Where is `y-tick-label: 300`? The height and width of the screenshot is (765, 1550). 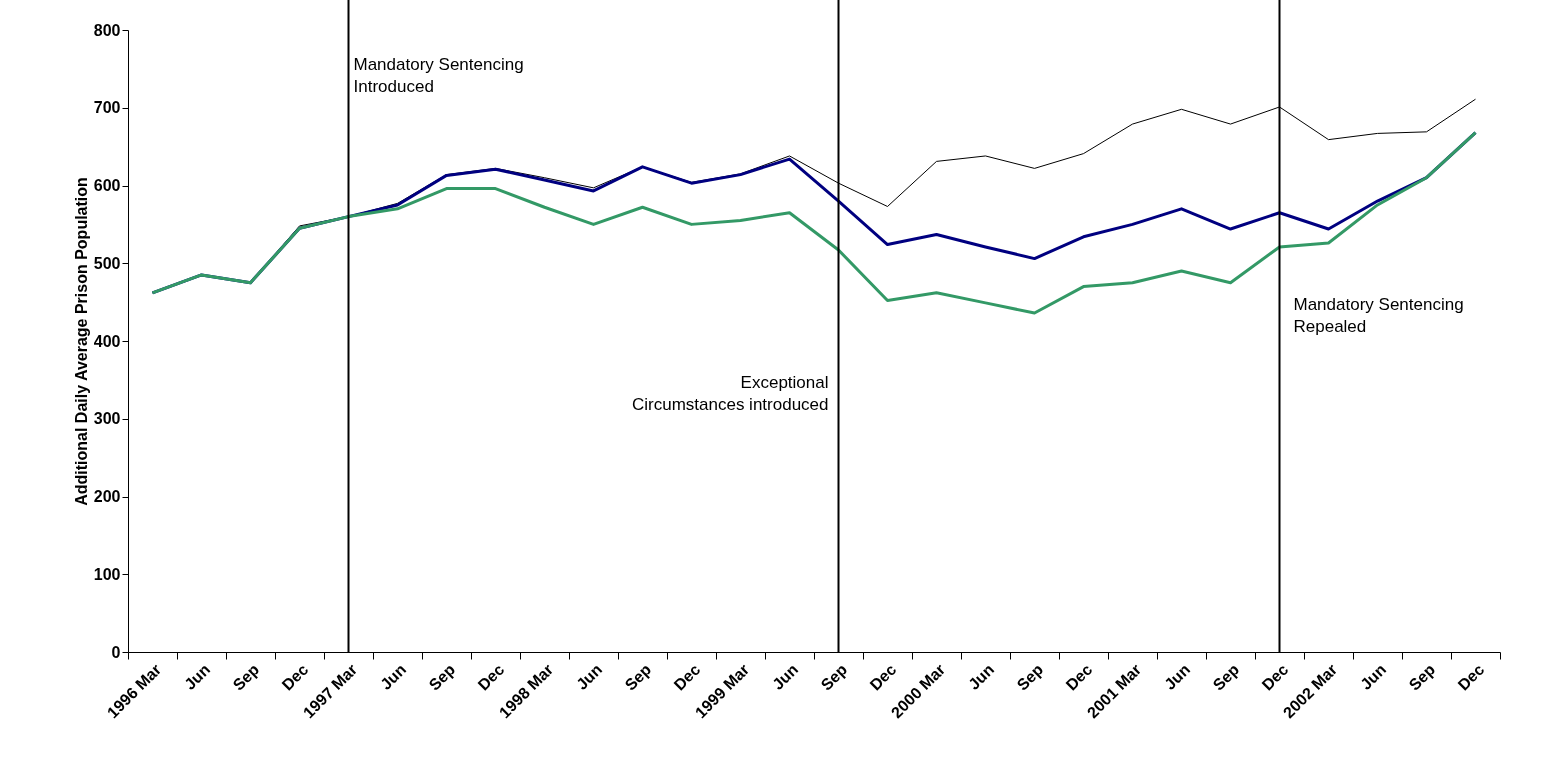 y-tick-label: 300 is located at coordinates (107, 419).